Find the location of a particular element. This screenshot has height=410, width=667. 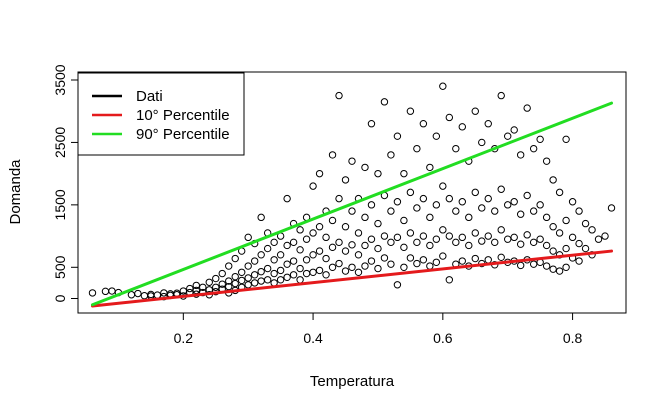

legend-label: 10° Percentile is located at coordinates (183, 115).